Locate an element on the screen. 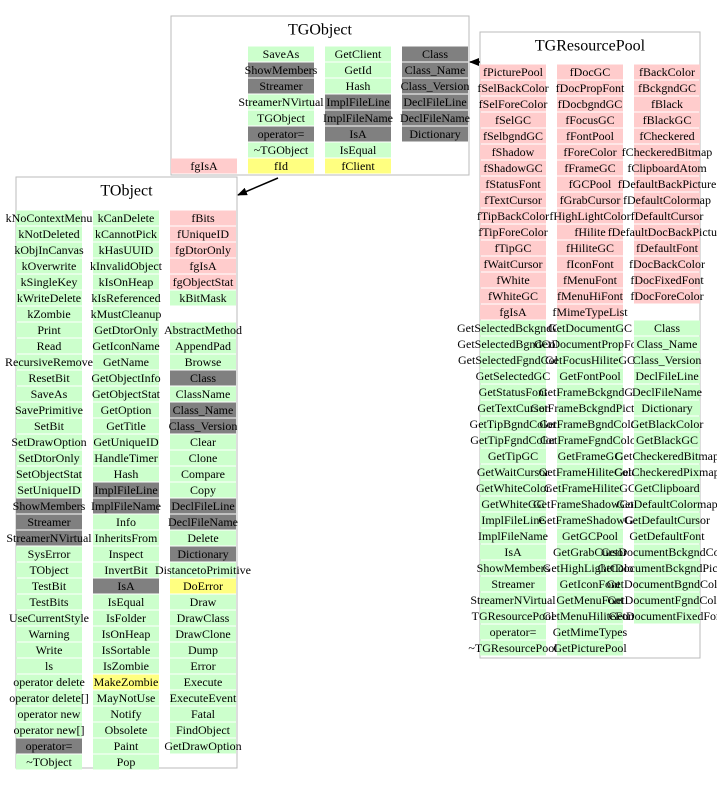  member-name: fWhite is located at coordinates (512, 280).